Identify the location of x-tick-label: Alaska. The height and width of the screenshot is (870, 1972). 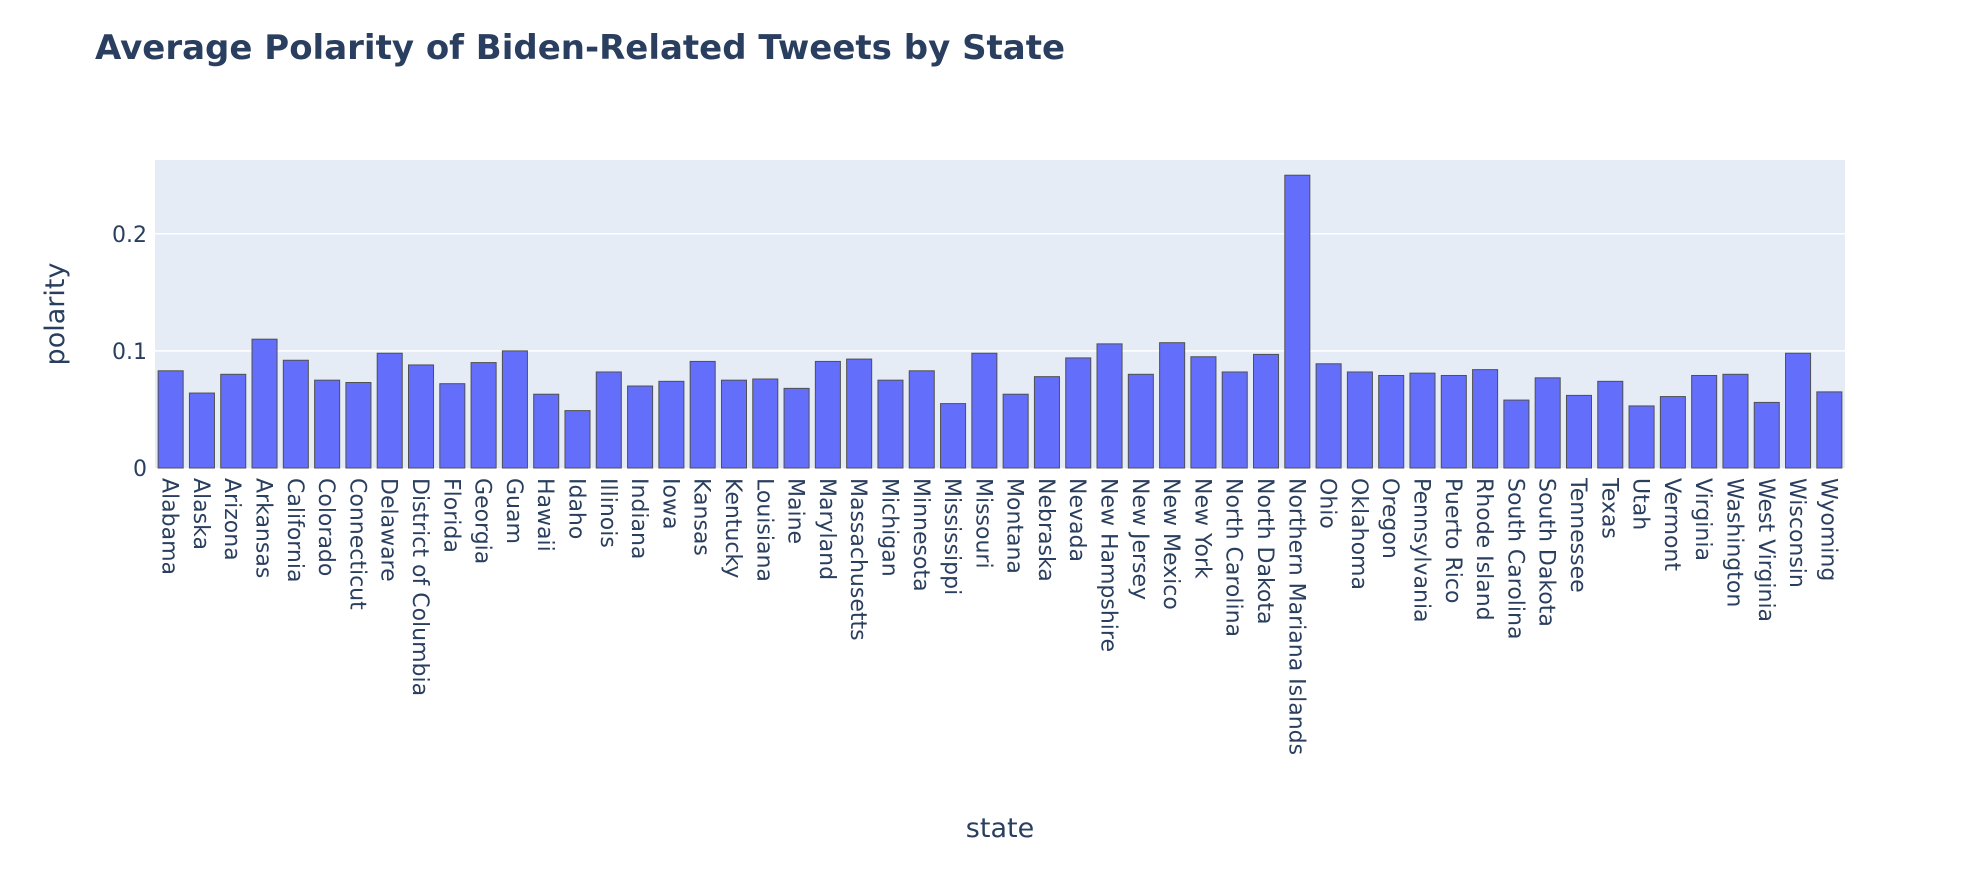
(200, 514).